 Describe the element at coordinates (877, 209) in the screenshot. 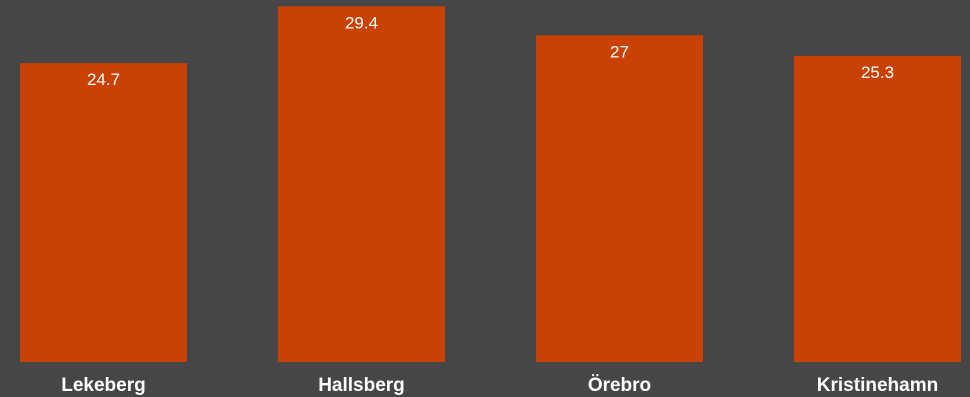

I see `bar-kristinehamn` at that location.